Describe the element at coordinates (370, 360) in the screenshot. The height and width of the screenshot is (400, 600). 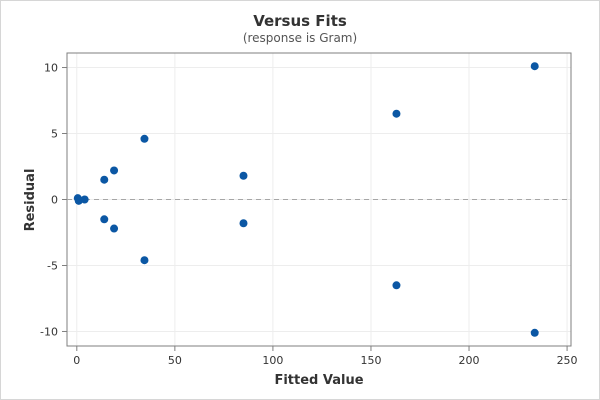
I see `x-tick-label: 150` at that location.